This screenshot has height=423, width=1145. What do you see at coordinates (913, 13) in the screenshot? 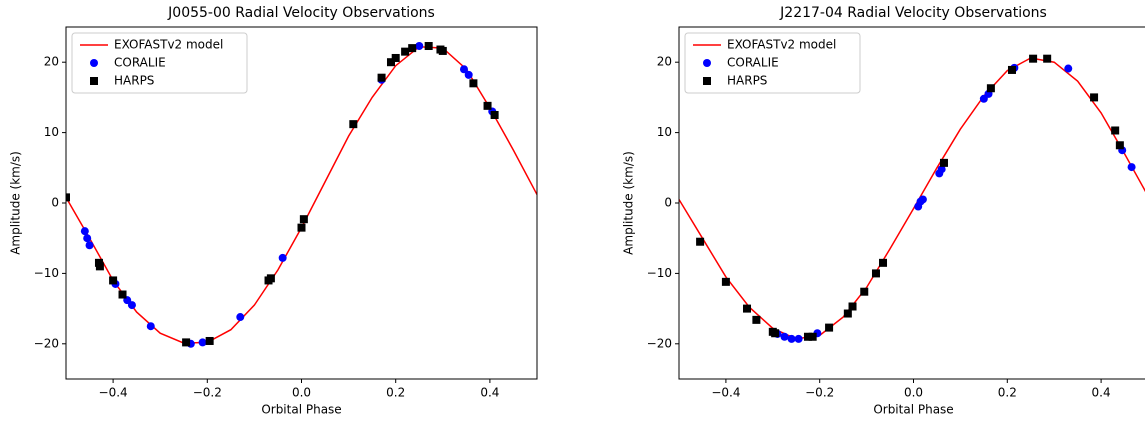
I see `chart-title: J2217-04 Radial Velocity Observations` at bounding box center [913, 13].